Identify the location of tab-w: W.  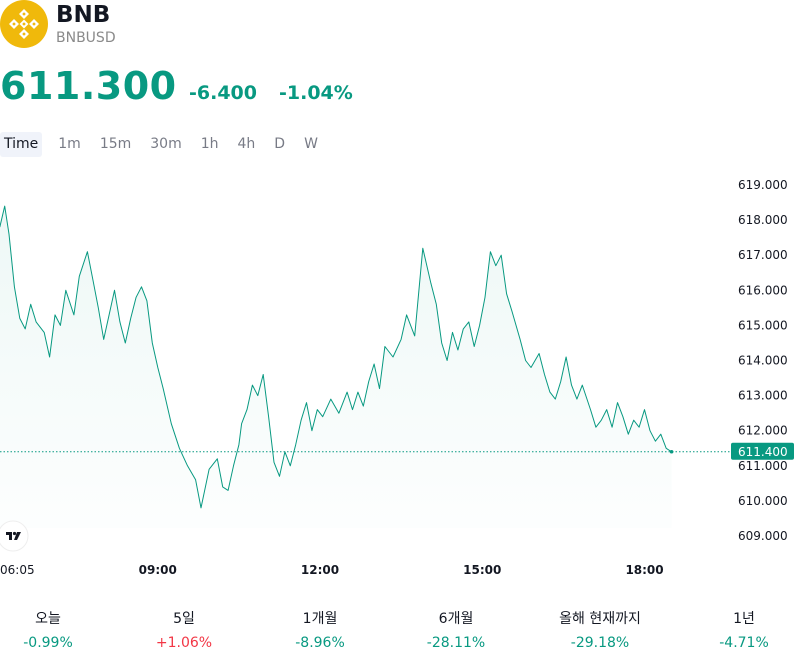
(311, 144).